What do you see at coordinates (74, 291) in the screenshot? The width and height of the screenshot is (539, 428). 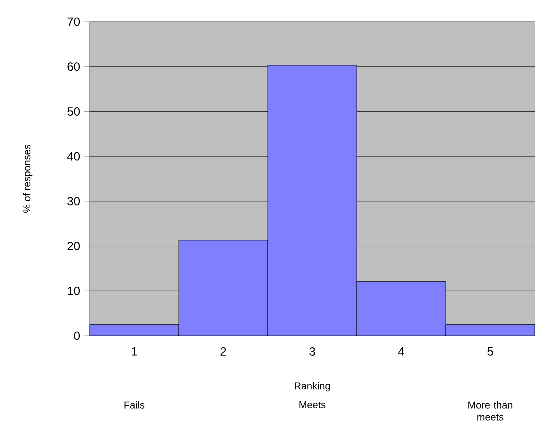 I see `y-tick-label: 10` at bounding box center [74, 291].